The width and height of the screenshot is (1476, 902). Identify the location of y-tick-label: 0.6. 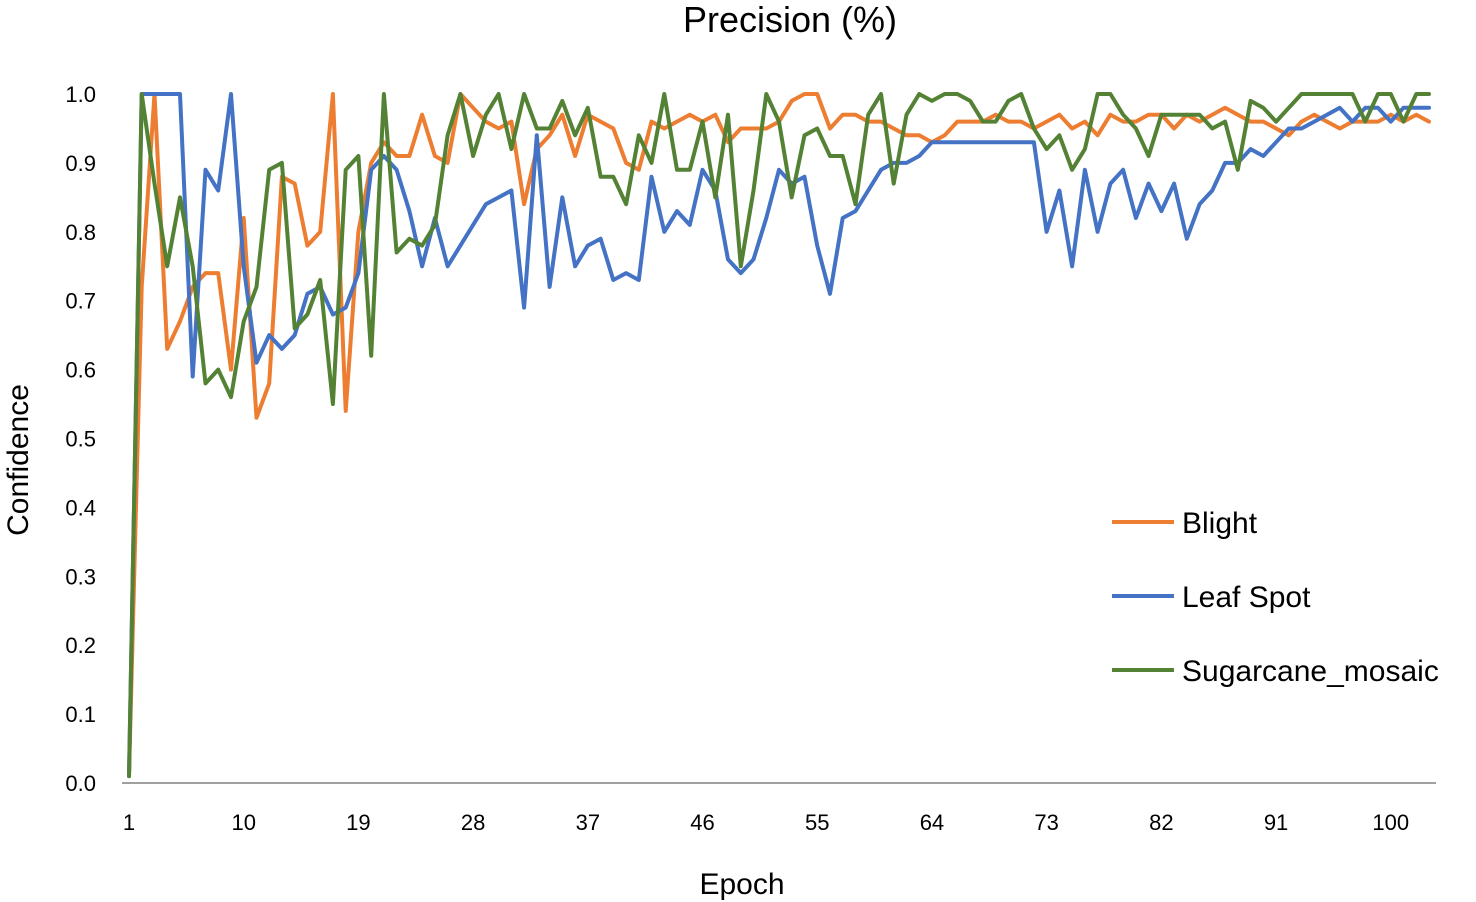
(80, 370).